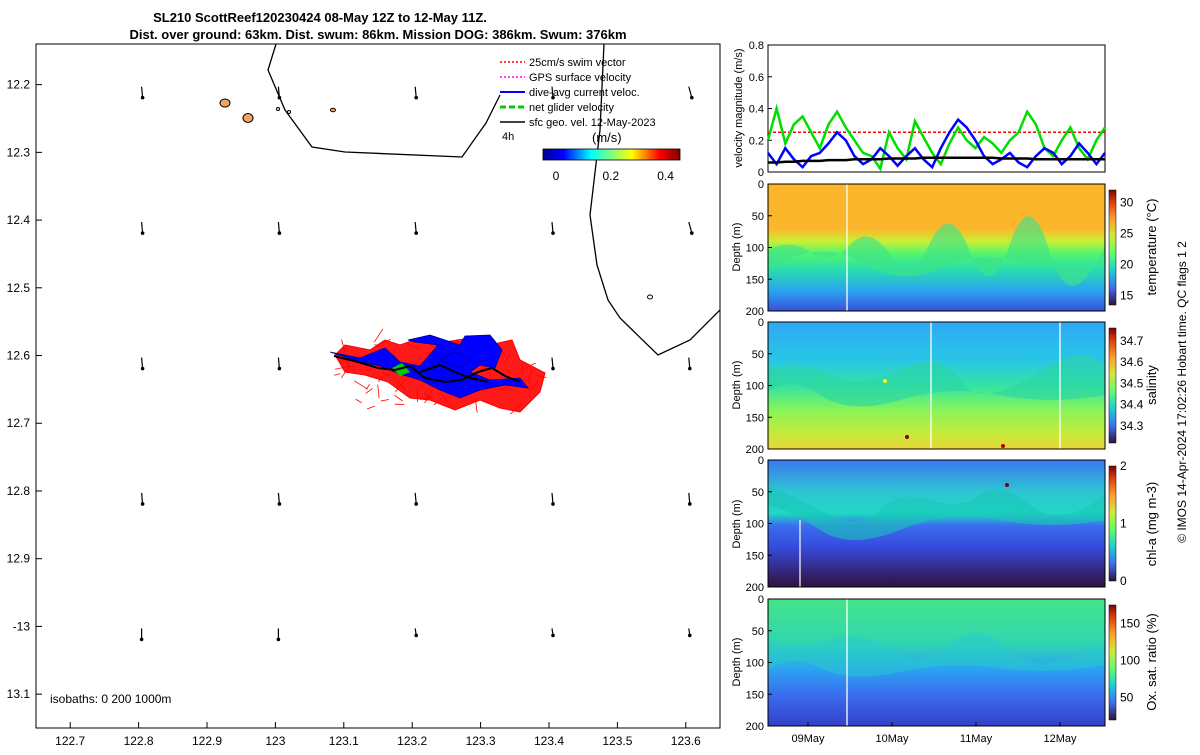 The height and width of the screenshot is (755, 1200). I want to click on velocity-y-tick-label: 0, so click(761, 173).